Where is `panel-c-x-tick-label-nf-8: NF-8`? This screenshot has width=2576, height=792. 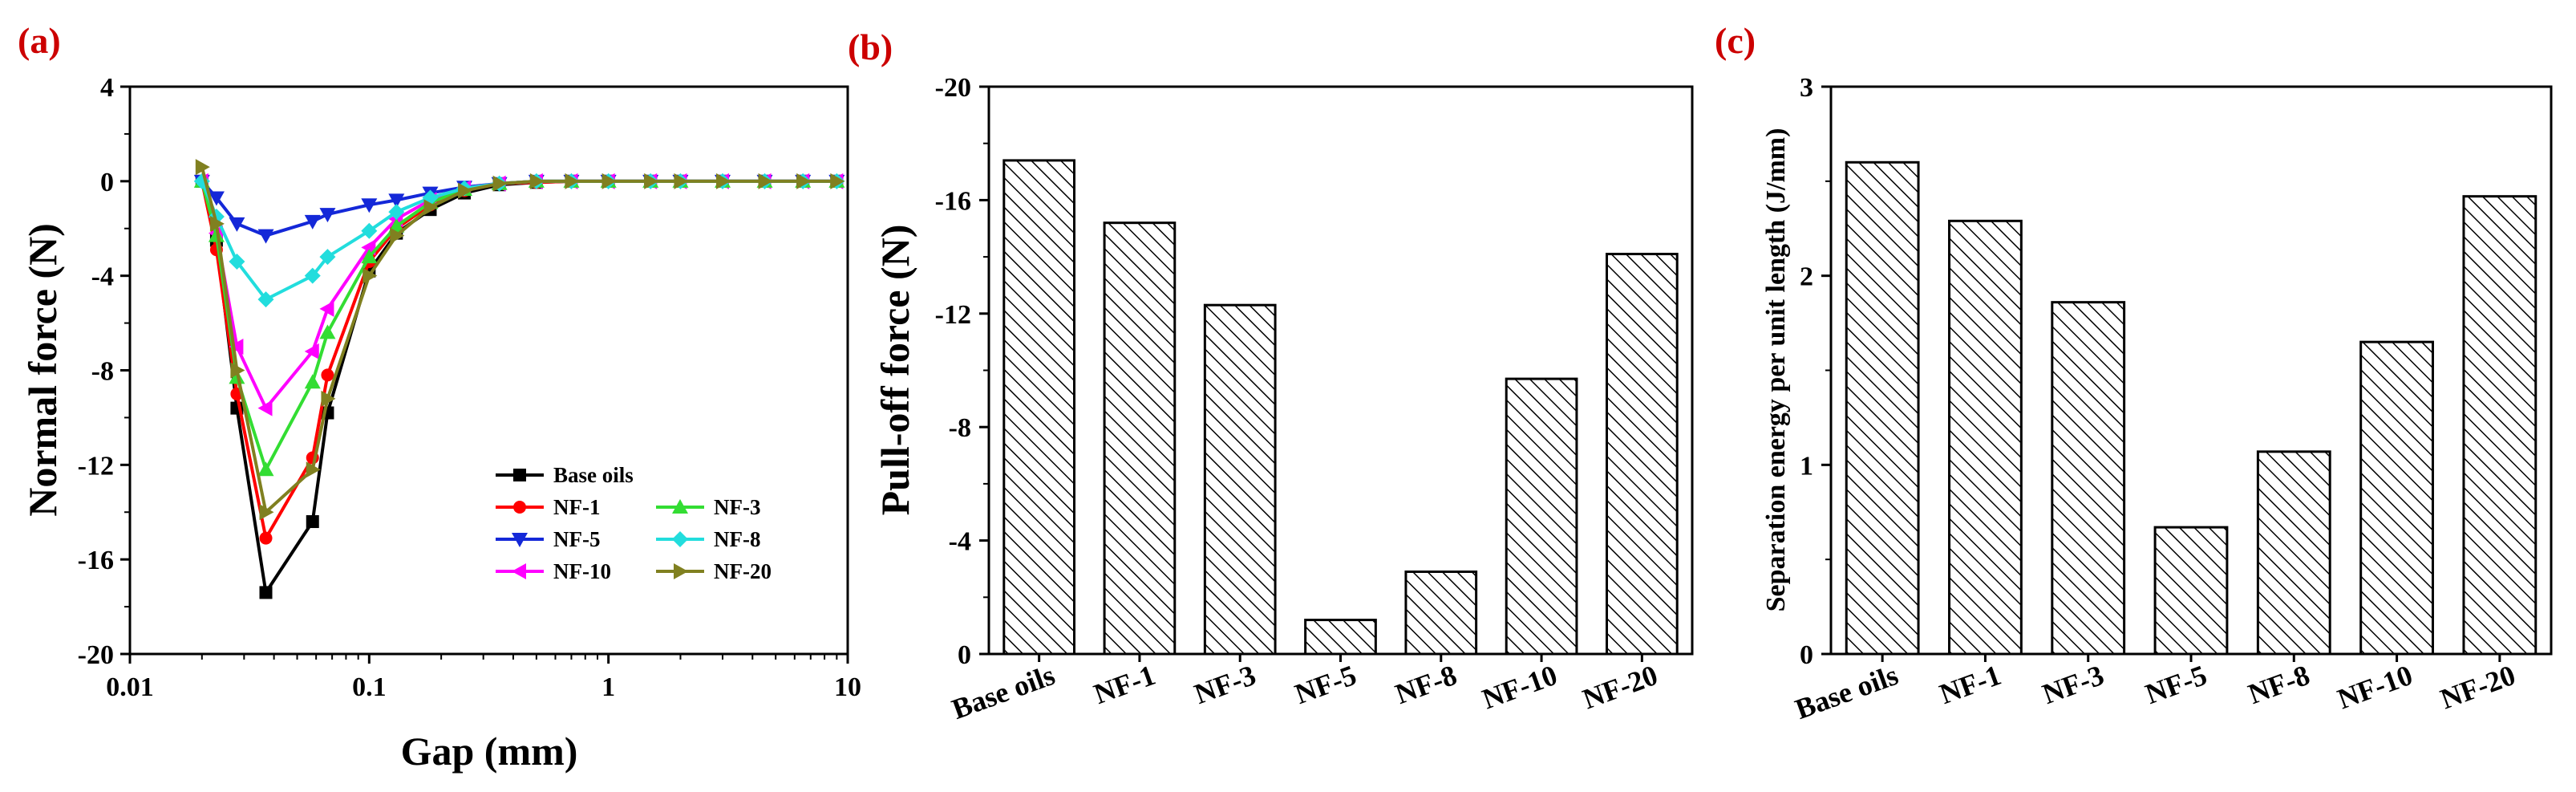
panel-c-x-tick-label-nf-8: NF-8 is located at coordinates (2279, 684).